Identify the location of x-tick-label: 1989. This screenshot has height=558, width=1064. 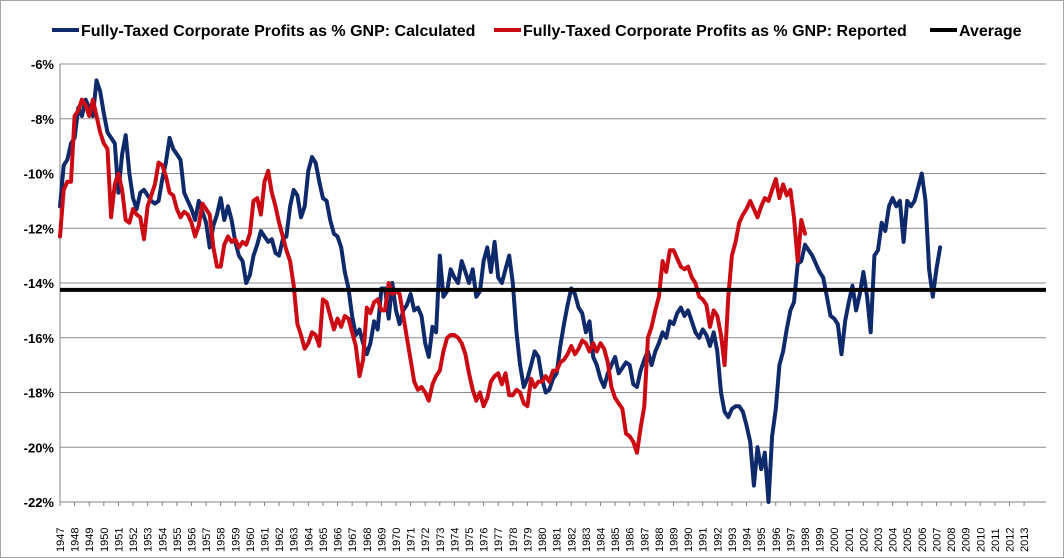
(675, 540).